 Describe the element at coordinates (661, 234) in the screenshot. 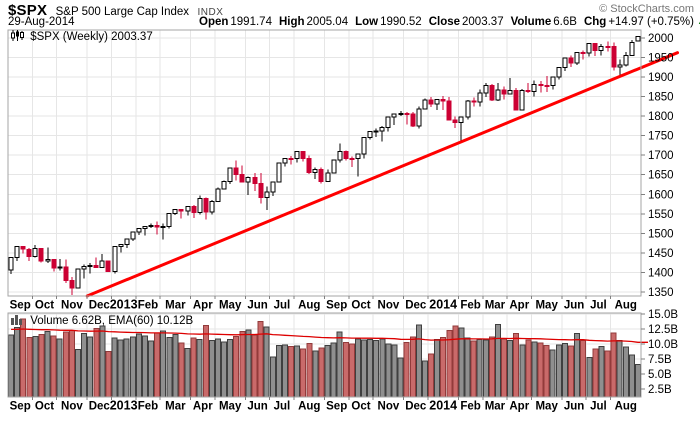

I see `svg-text: 1500` at that location.